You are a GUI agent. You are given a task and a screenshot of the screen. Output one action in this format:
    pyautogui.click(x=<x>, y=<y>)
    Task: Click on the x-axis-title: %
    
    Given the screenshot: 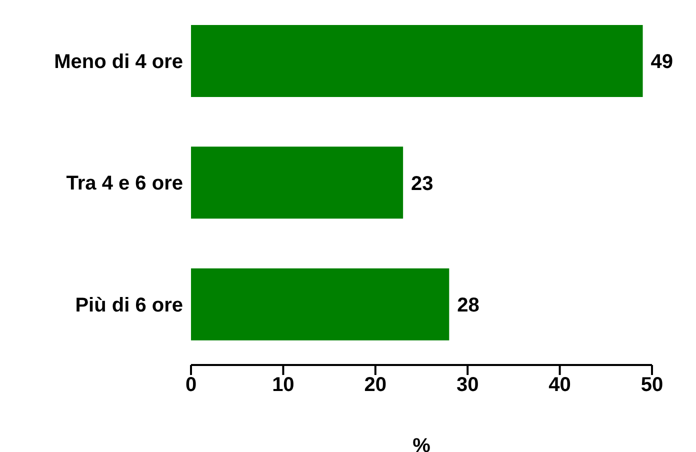 What is the action you would take?
    pyautogui.click(x=421, y=443)
    